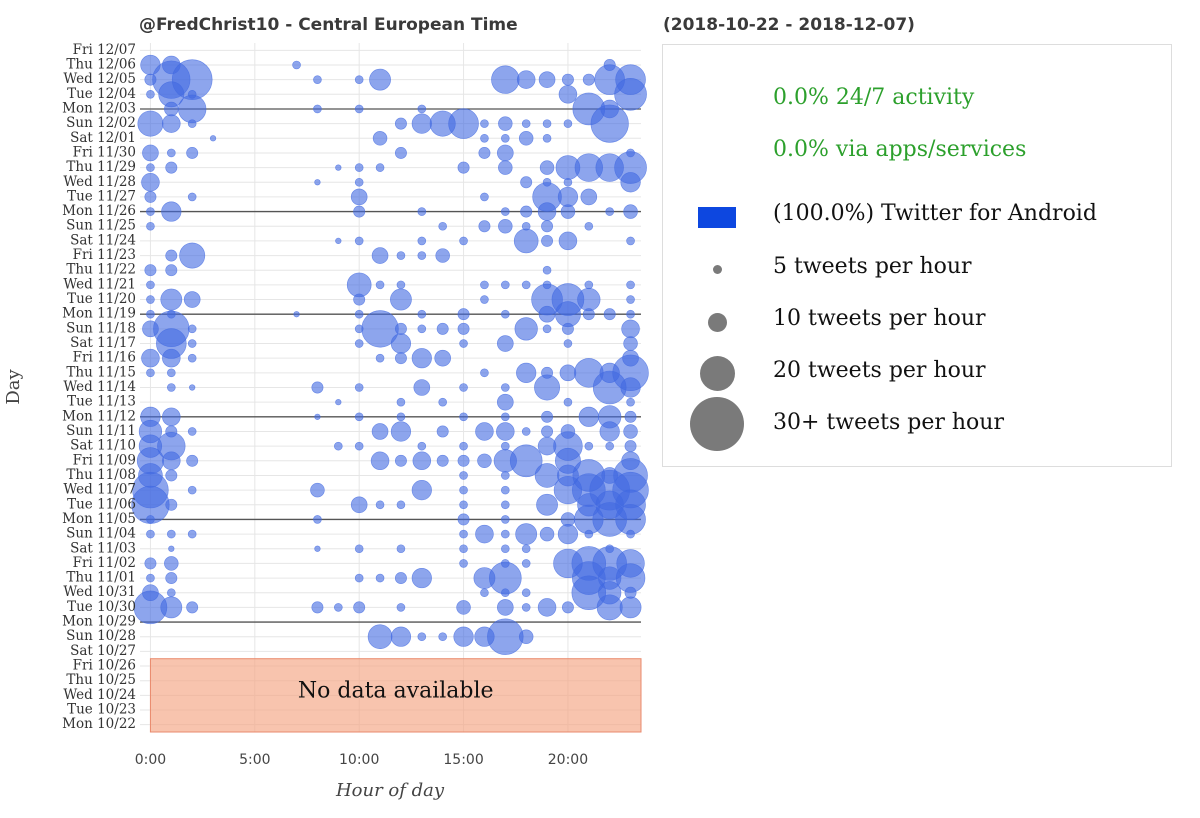 The height and width of the screenshot is (818, 1200). Describe the element at coordinates (99, 211) in the screenshot. I see `y-tick-label: Mon 11/26` at that location.